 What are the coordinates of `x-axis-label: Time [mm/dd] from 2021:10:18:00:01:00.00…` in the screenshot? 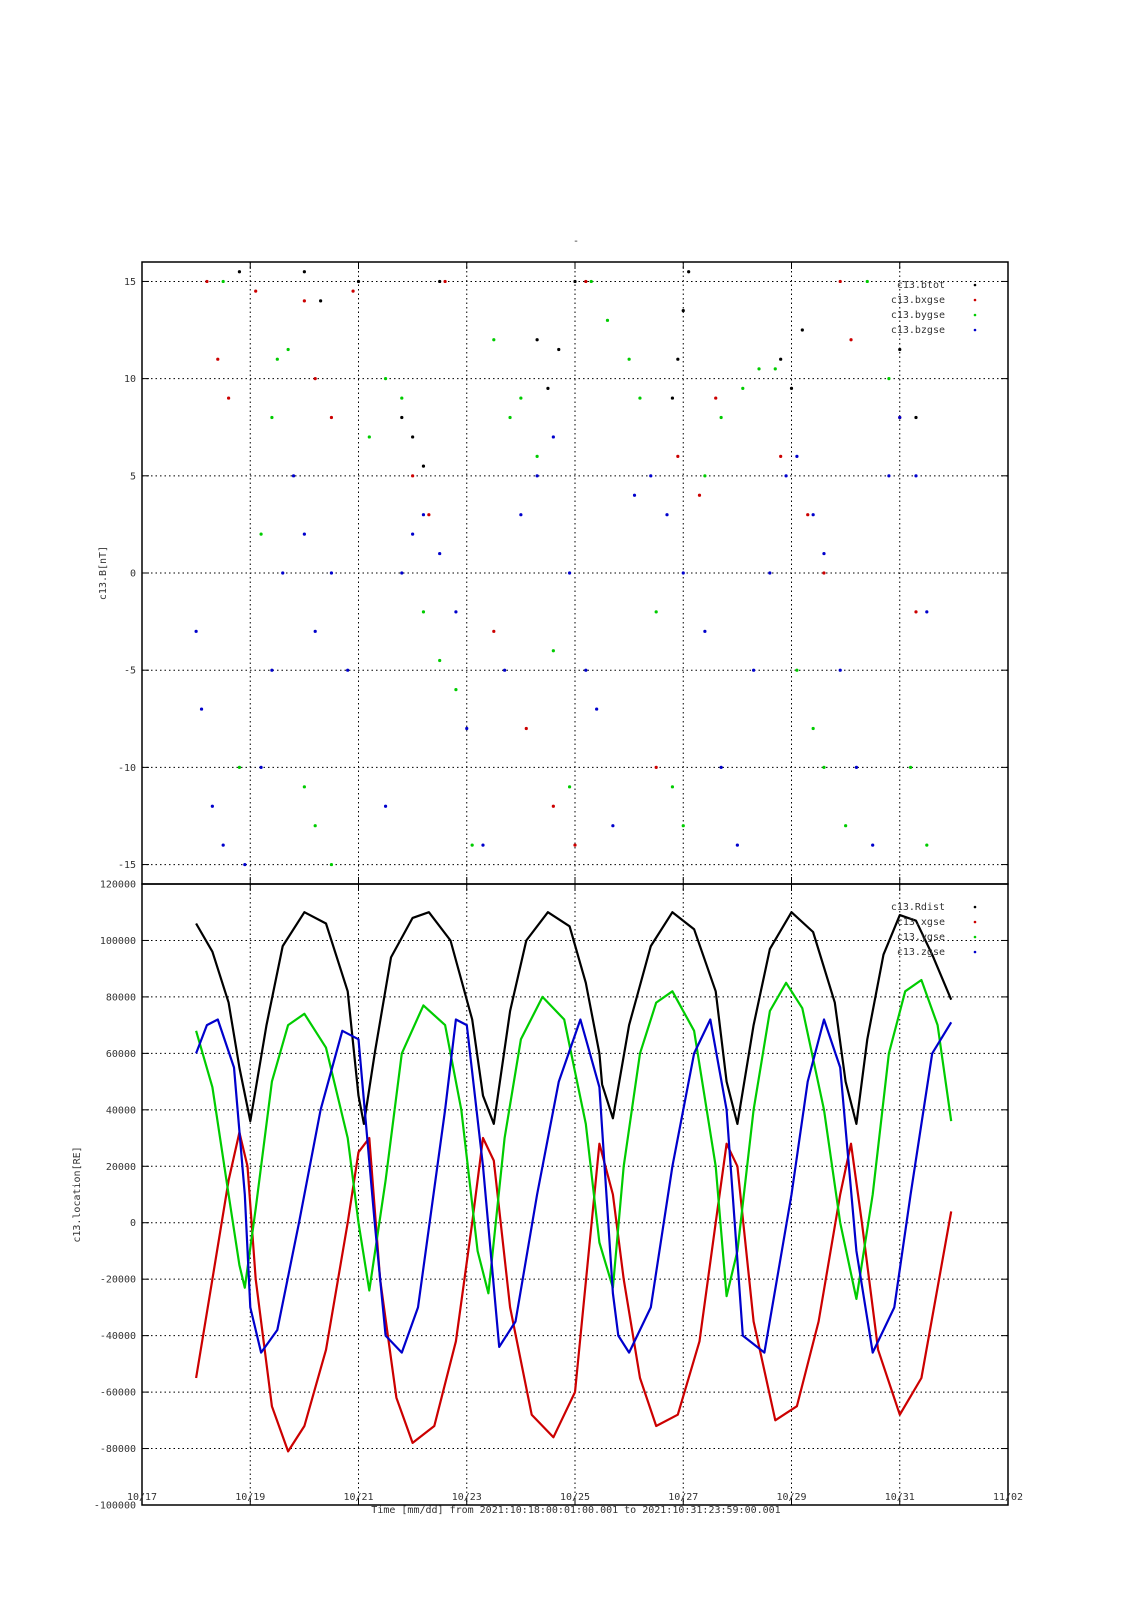 It's located at (575, 1510).